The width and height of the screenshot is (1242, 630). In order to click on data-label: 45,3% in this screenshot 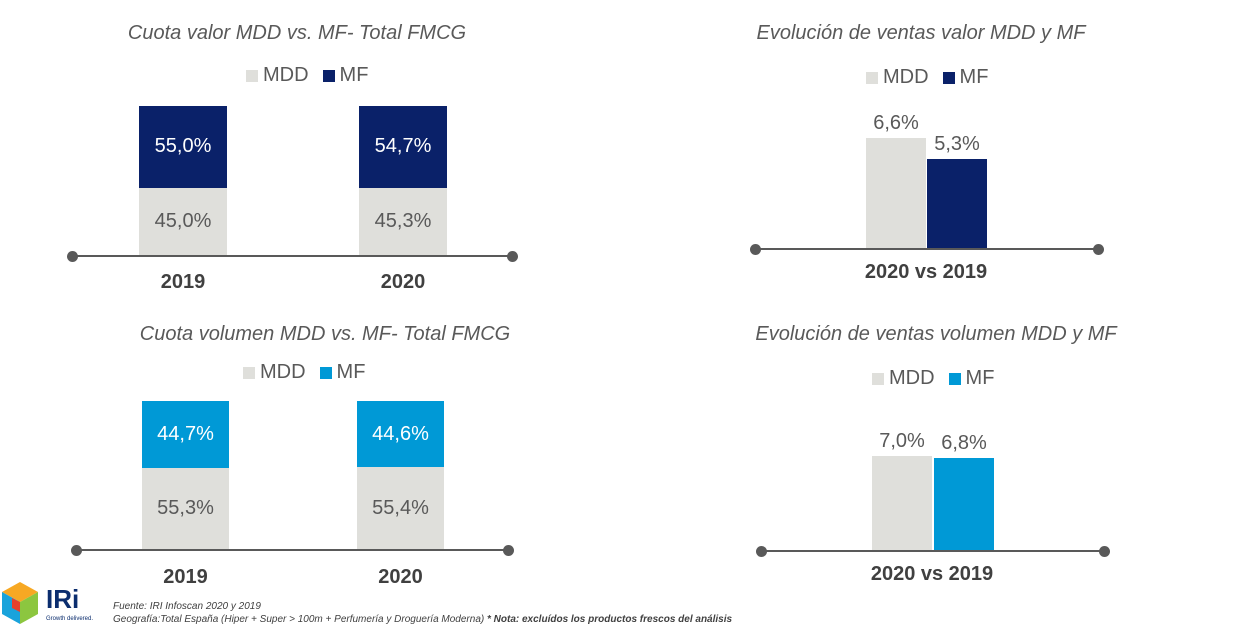, I will do `click(403, 220)`.